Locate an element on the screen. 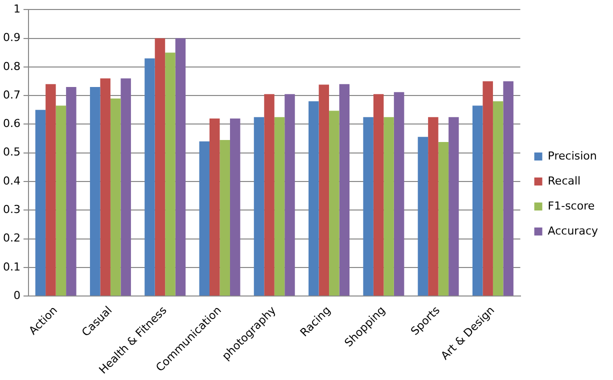 The width and height of the screenshot is (613, 380). y-tick-label: 0.2 is located at coordinates (11, 238).